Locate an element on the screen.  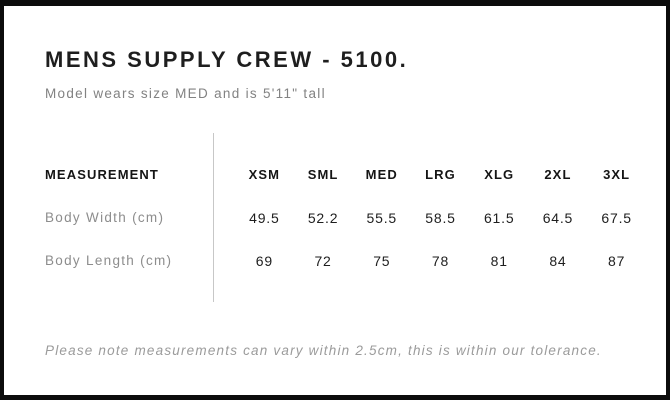
size-header-2xl: 2XL is located at coordinates (558, 174).